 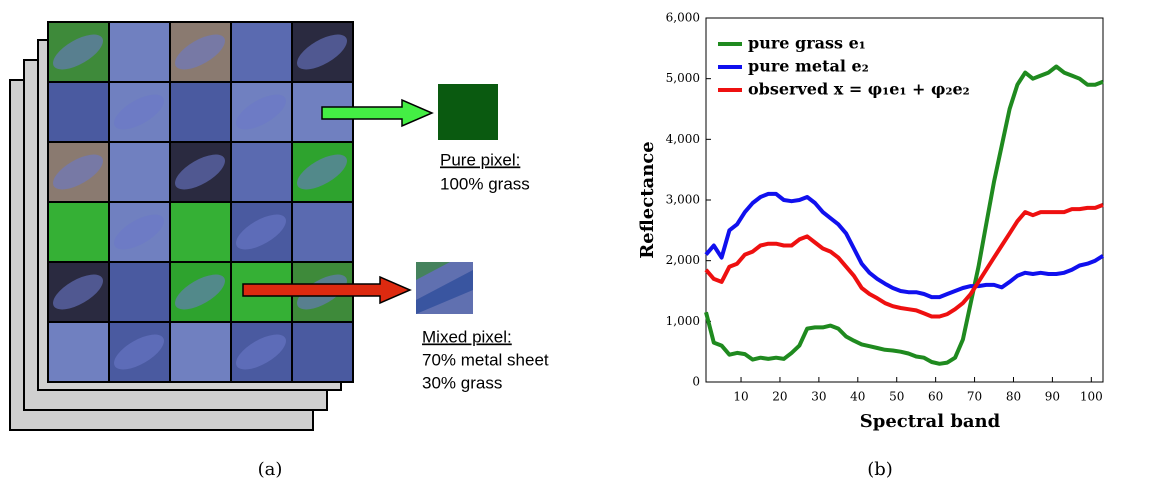 I want to click on x-tick-label: 100, so click(x=1091, y=397).